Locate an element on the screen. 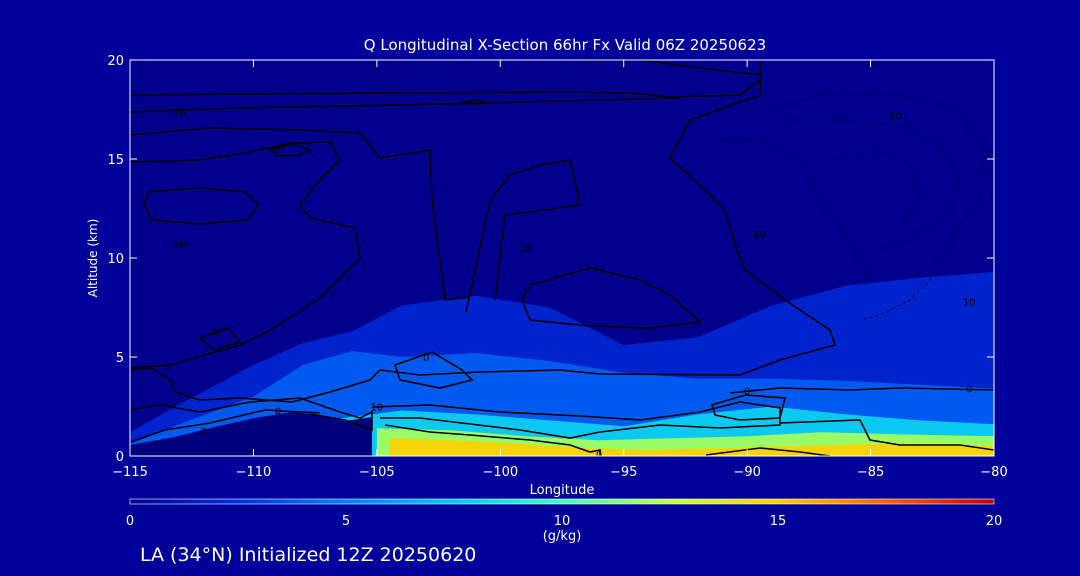  x-tick-label: −90 is located at coordinates (746, 472).